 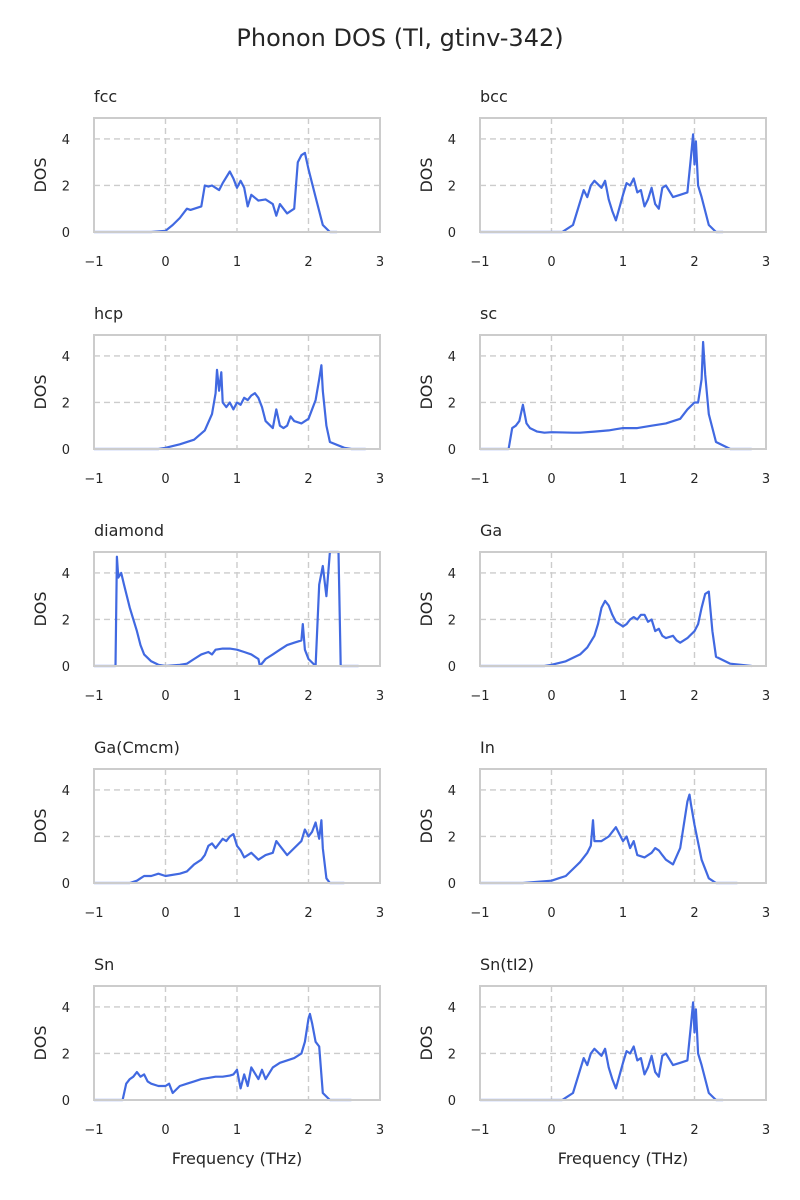 I want to click on panel-title: Ga, so click(x=491, y=530).